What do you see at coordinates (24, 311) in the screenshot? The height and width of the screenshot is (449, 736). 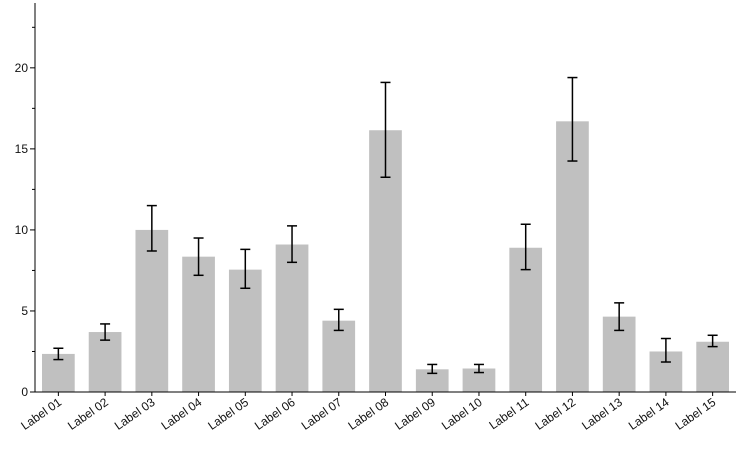 I see `y-tick-label: 5` at bounding box center [24, 311].